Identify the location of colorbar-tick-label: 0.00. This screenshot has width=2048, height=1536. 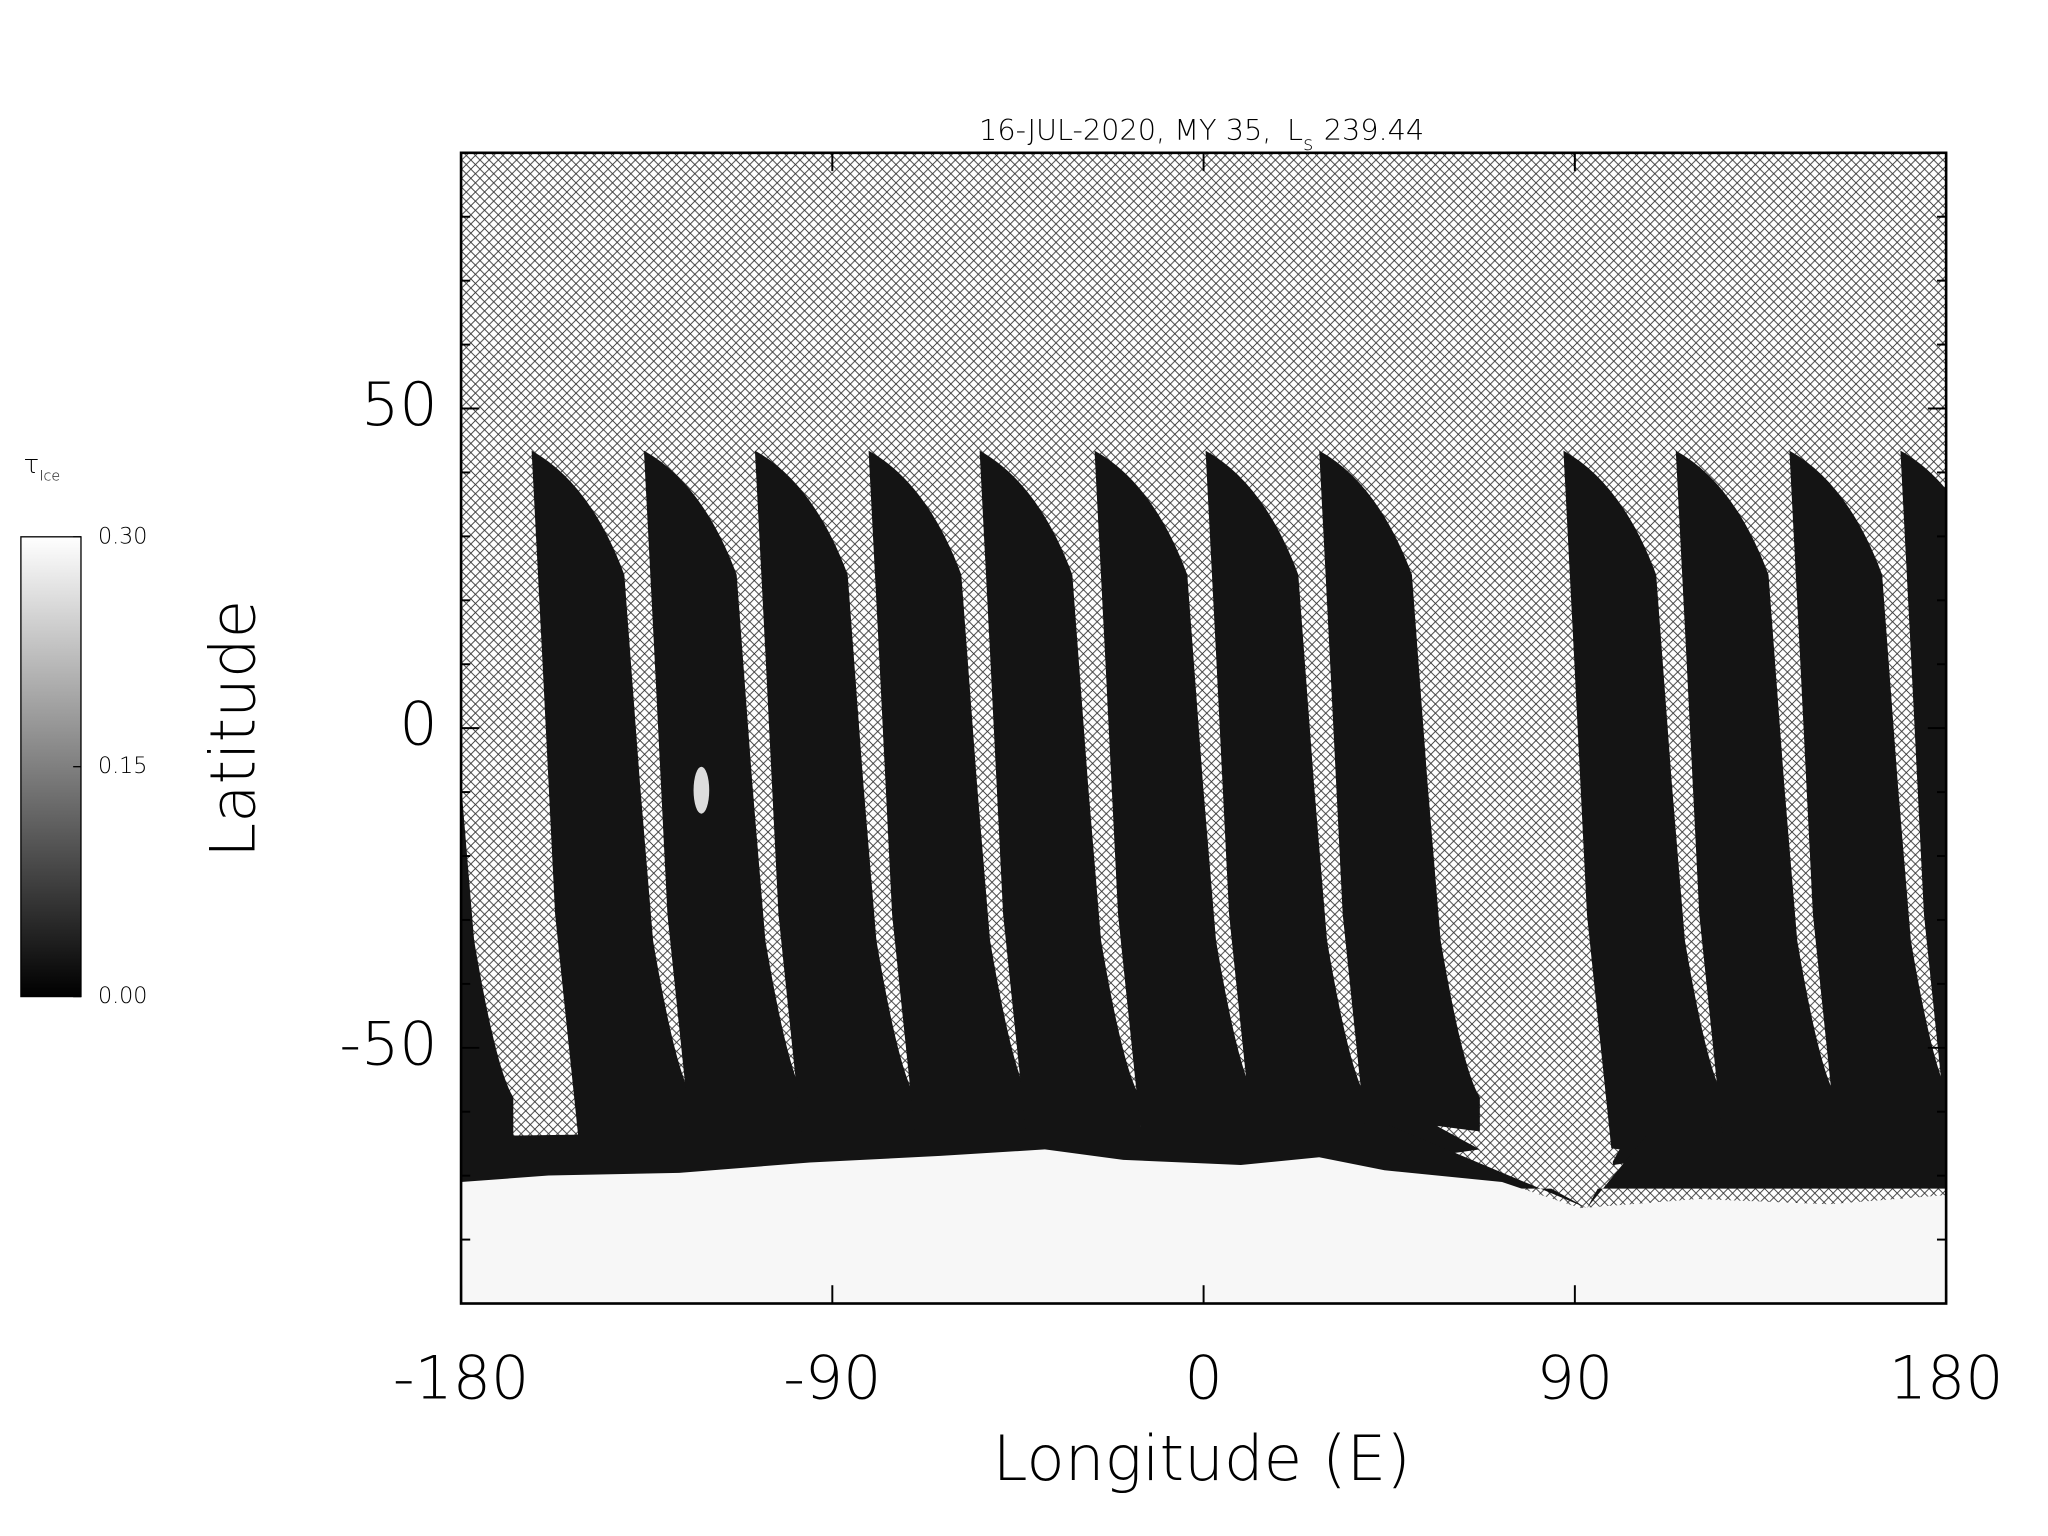
(122, 996).